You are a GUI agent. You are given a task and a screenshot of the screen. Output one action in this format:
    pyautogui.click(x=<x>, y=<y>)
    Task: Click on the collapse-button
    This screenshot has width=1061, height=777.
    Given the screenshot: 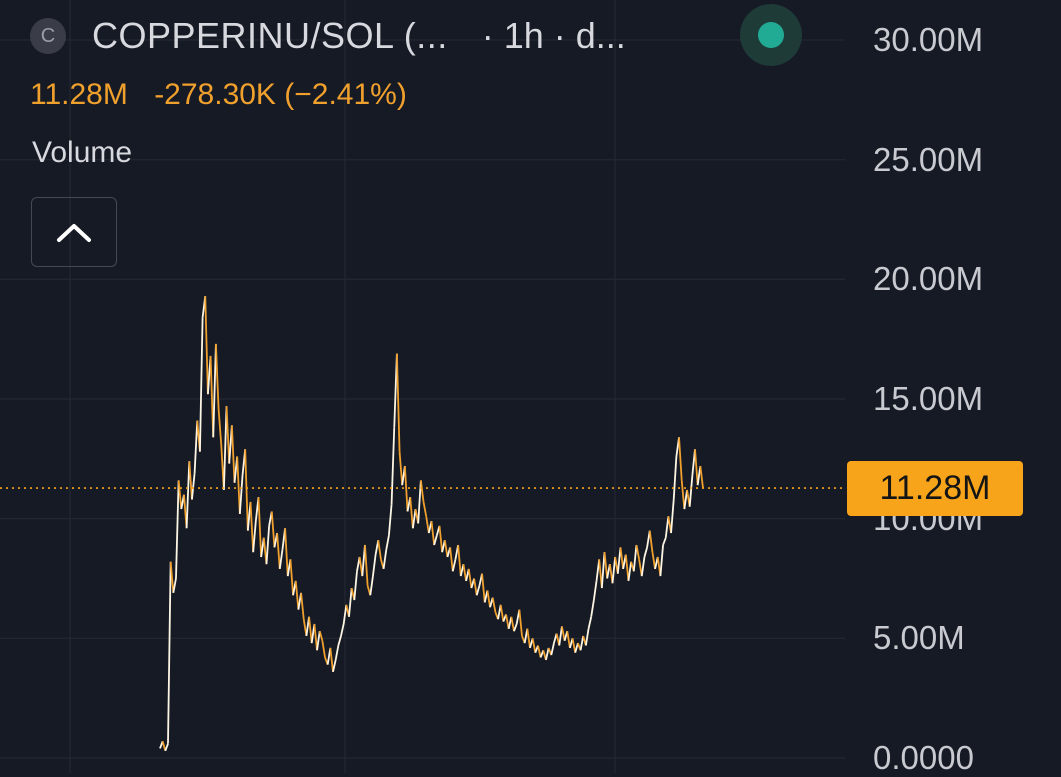 What is the action you would take?
    pyautogui.click(x=74, y=232)
    